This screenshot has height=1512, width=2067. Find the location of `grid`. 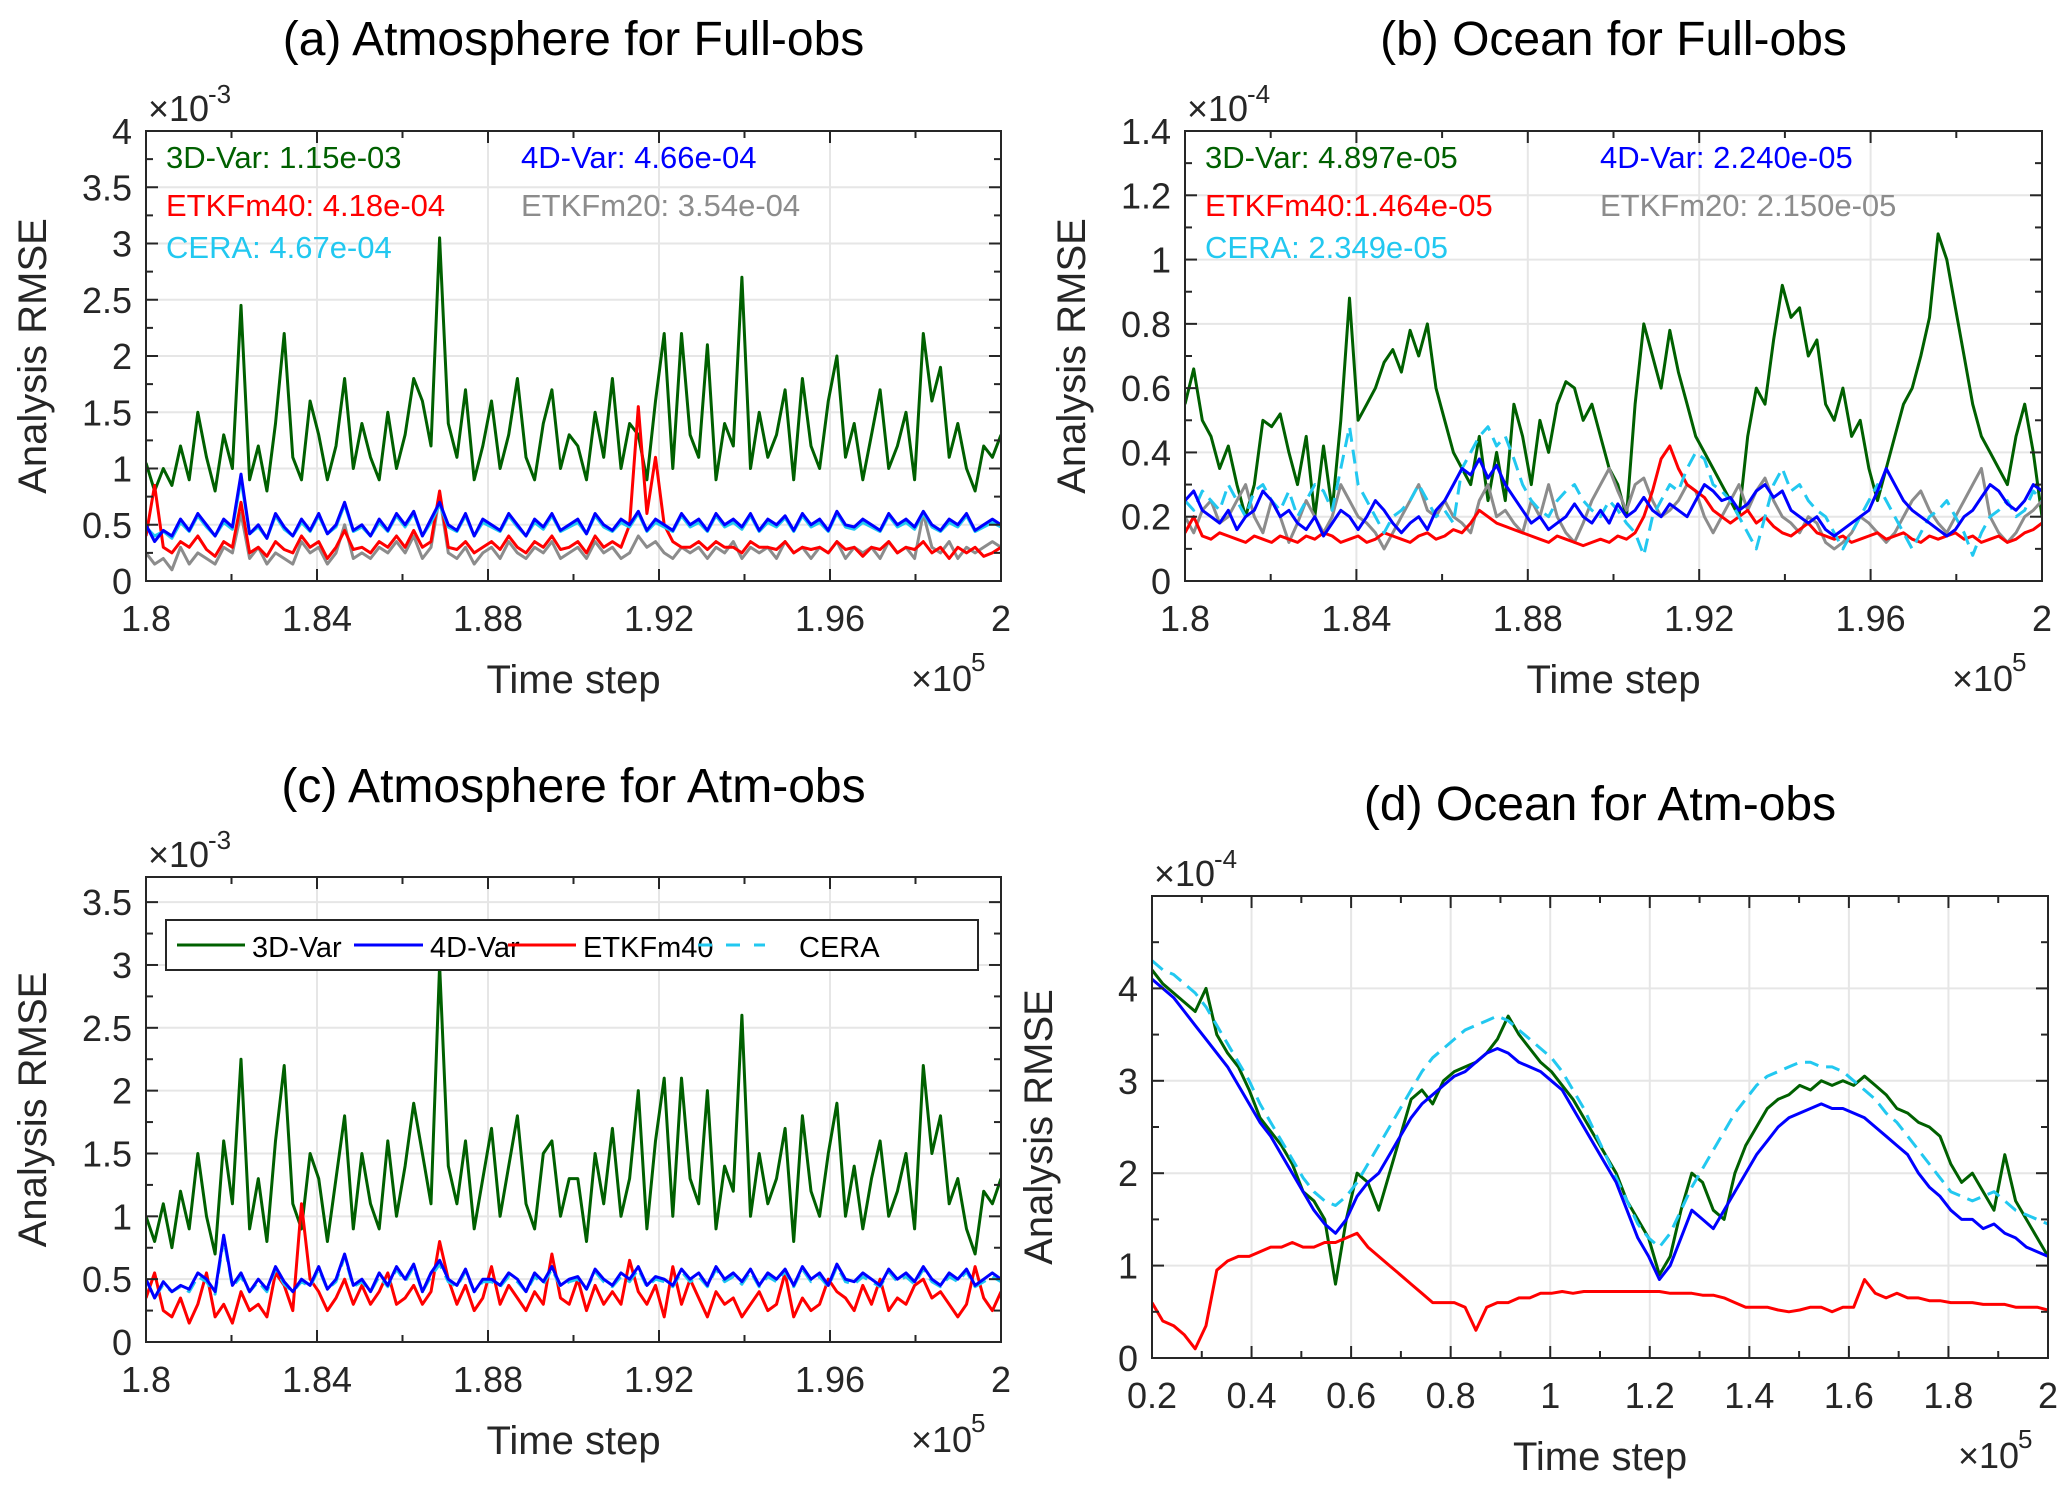

grid is located at coordinates (1613, 356).